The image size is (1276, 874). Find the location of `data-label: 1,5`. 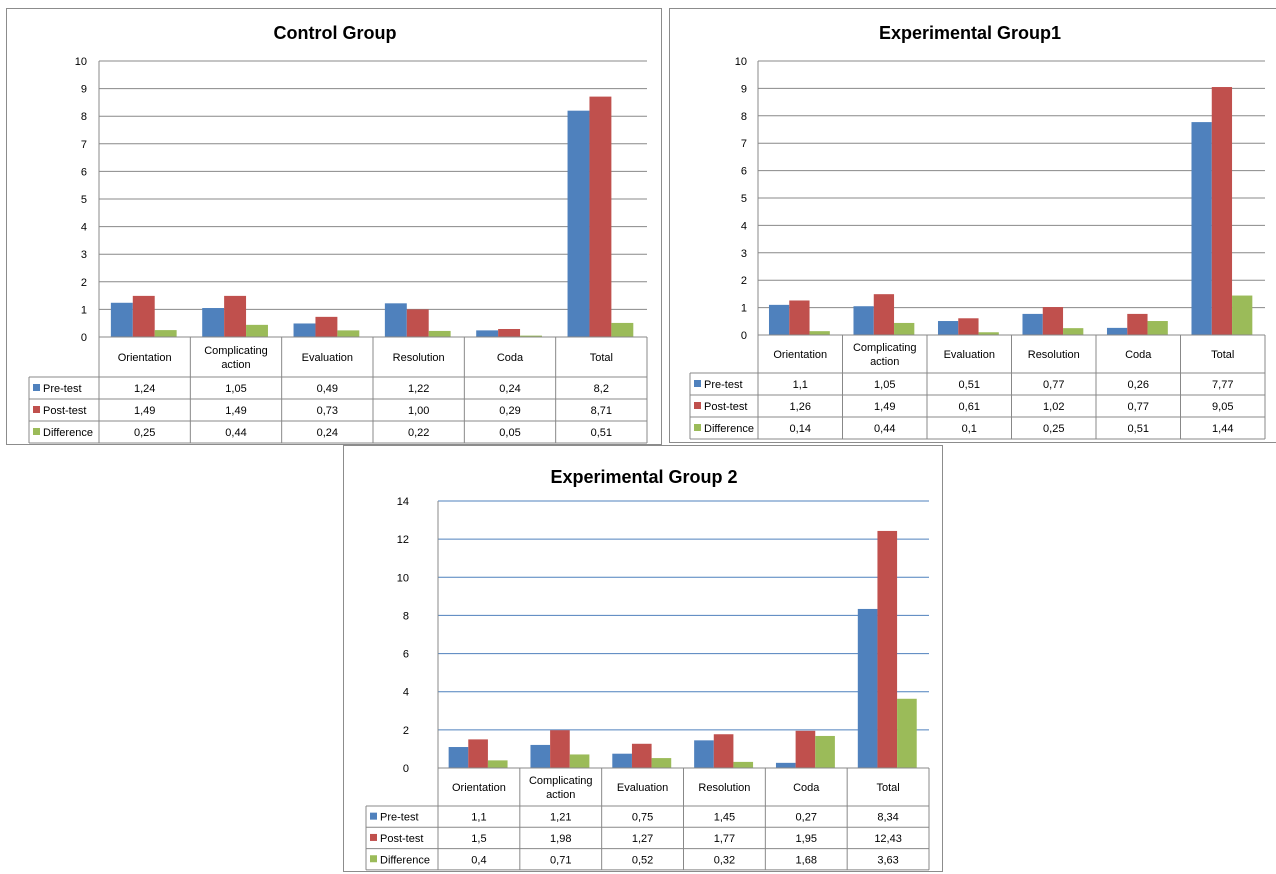

data-label: 1,5 is located at coordinates (478, 839).